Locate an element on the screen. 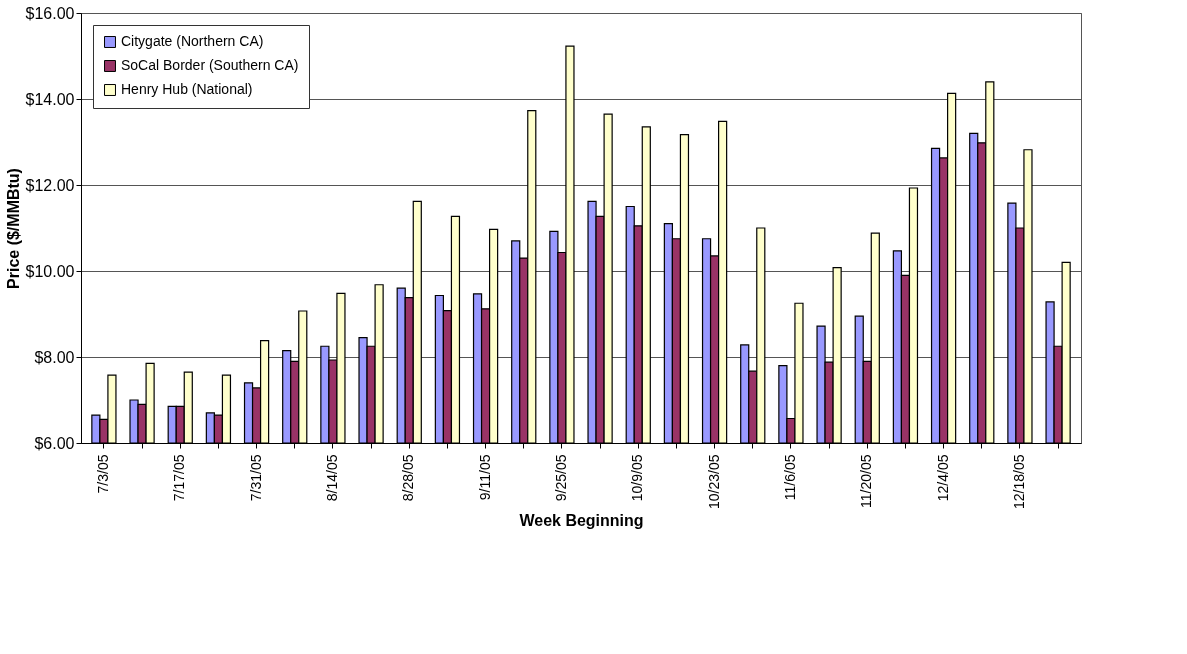  x-tick-label: 9/25/05 is located at coordinates (560, 478).